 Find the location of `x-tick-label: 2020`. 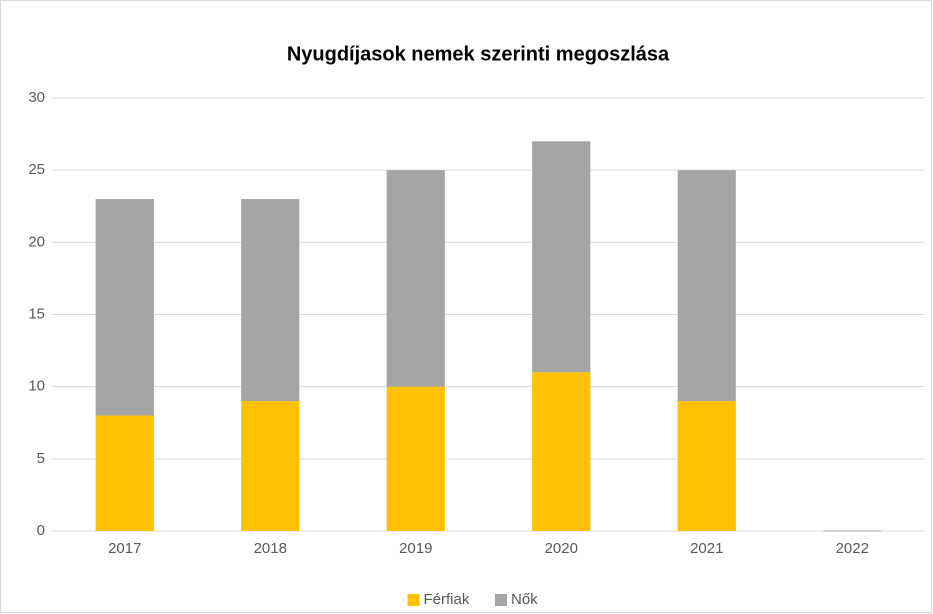

x-tick-label: 2020 is located at coordinates (561, 548).